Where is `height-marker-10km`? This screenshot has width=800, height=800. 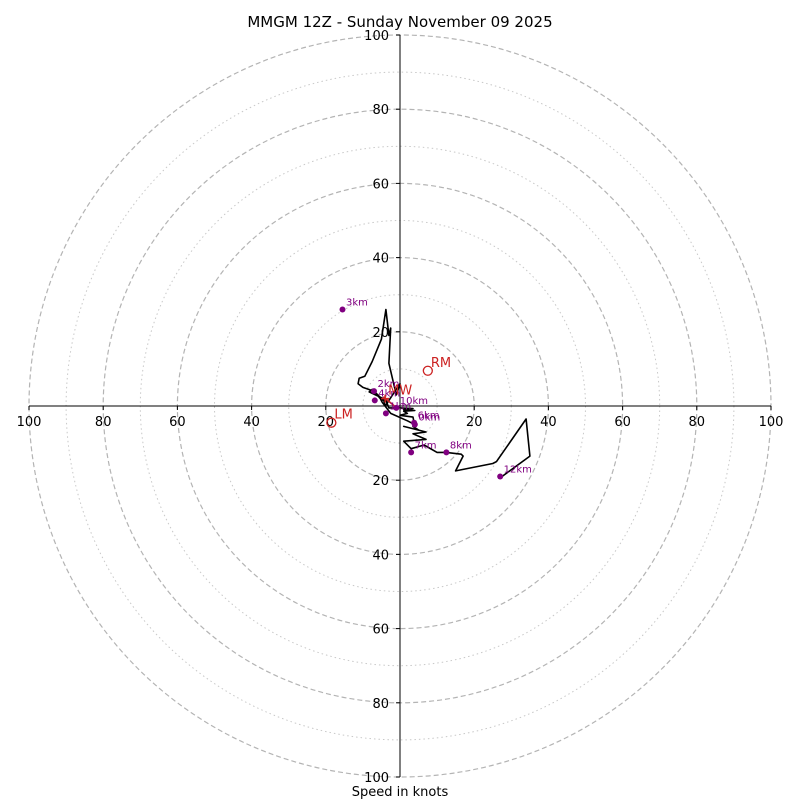
height-marker-10km is located at coordinates (396, 407).